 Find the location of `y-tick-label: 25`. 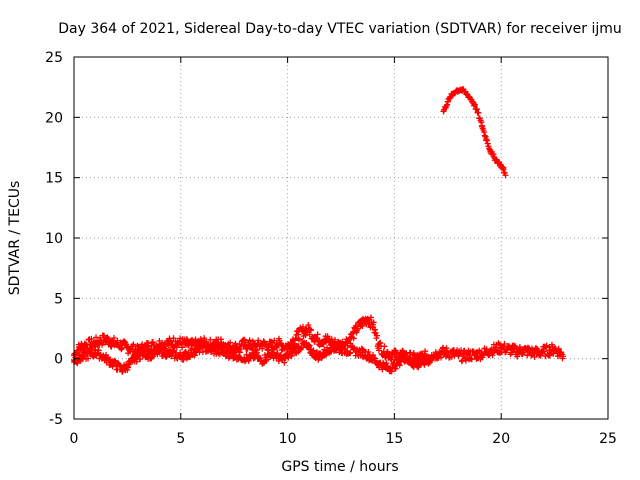

y-tick-label: 25 is located at coordinates (54, 58).